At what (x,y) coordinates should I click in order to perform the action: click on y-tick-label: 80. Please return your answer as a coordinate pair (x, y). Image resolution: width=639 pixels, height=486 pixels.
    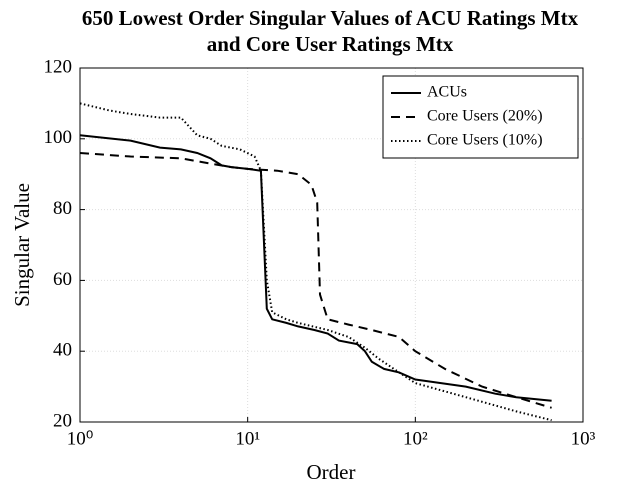
    Looking at the image, I should click on (62, 208).